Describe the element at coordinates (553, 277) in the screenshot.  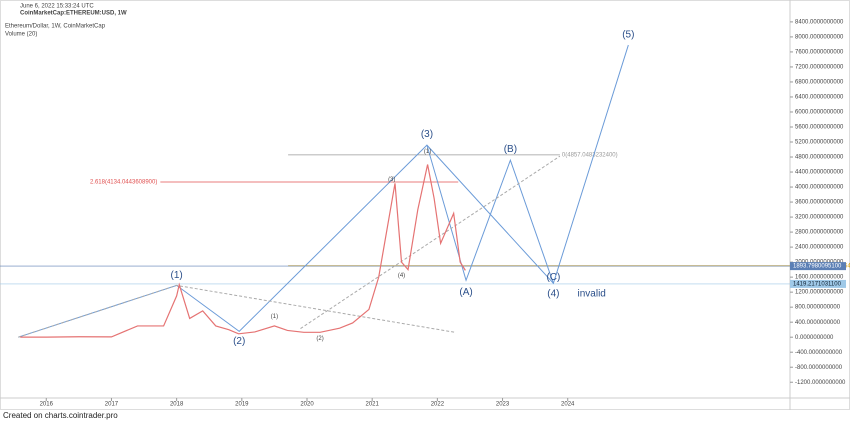
I see `wave-annotation: (C)` at that location.